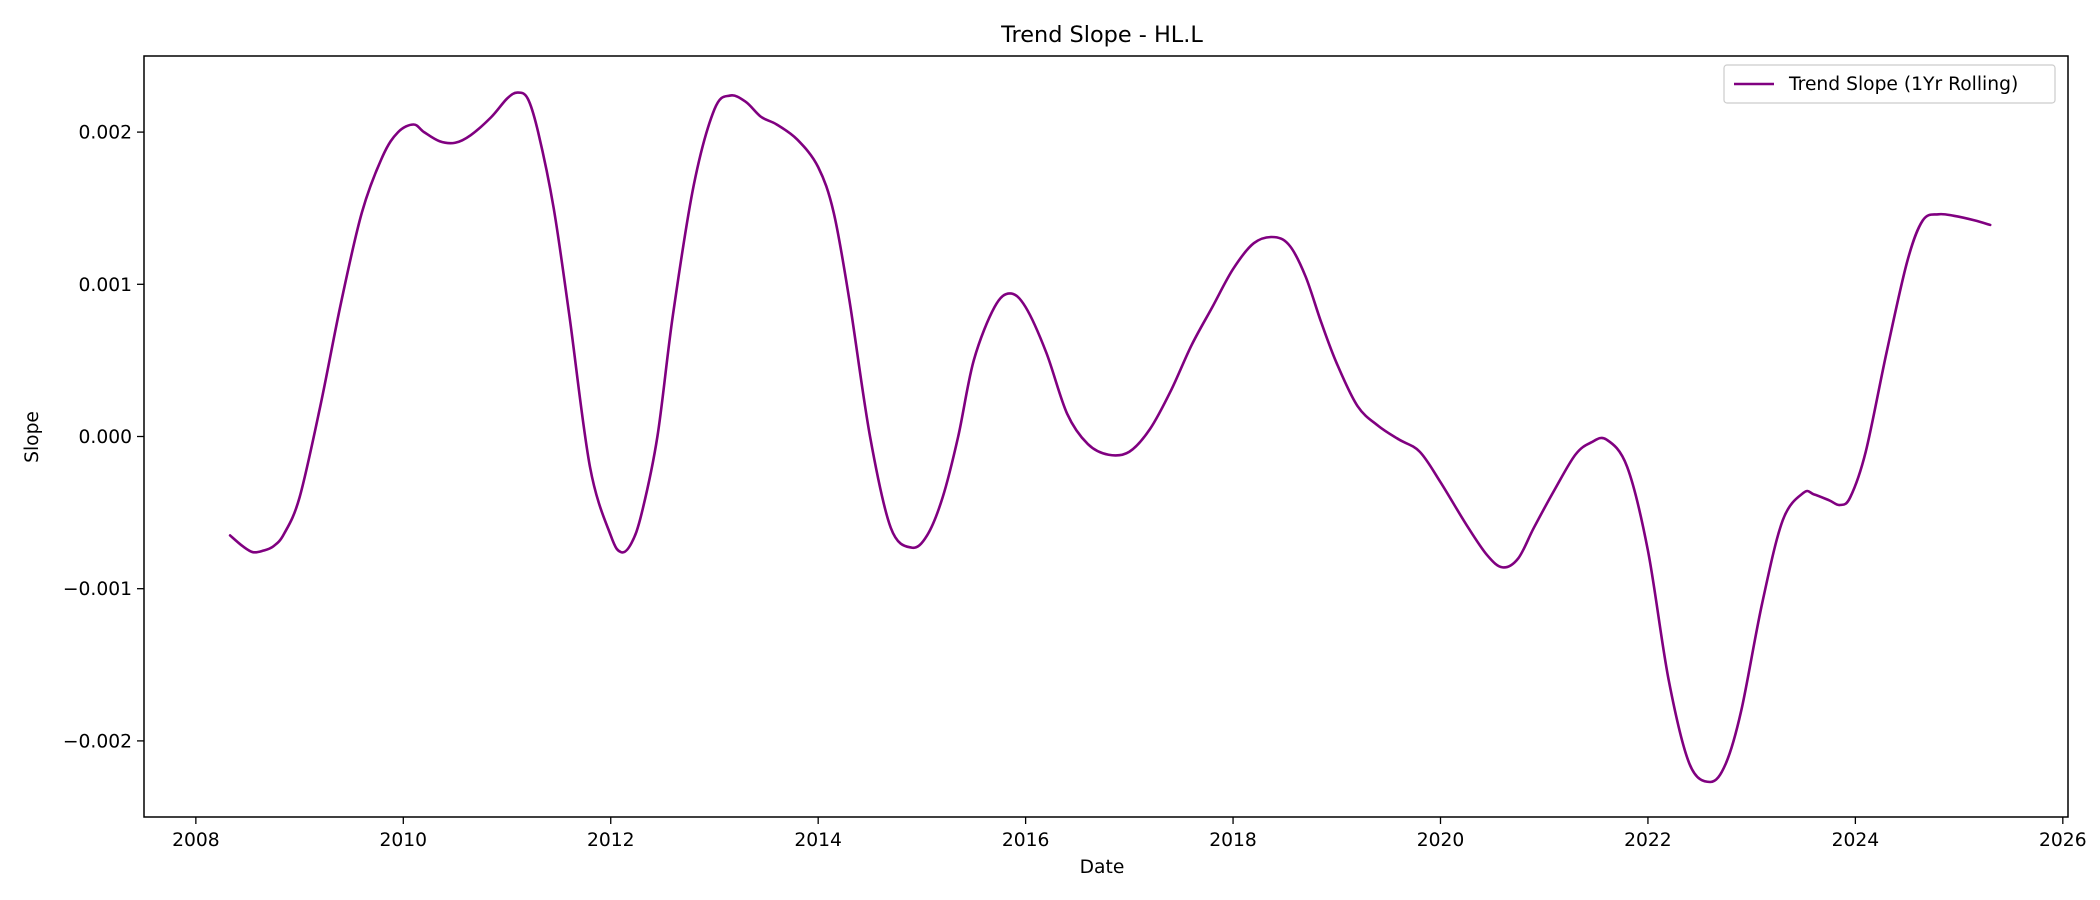  Describe the element at coordinates (2063, 840) in the screenshot. I see `x-tick-label: 2026` at that location.